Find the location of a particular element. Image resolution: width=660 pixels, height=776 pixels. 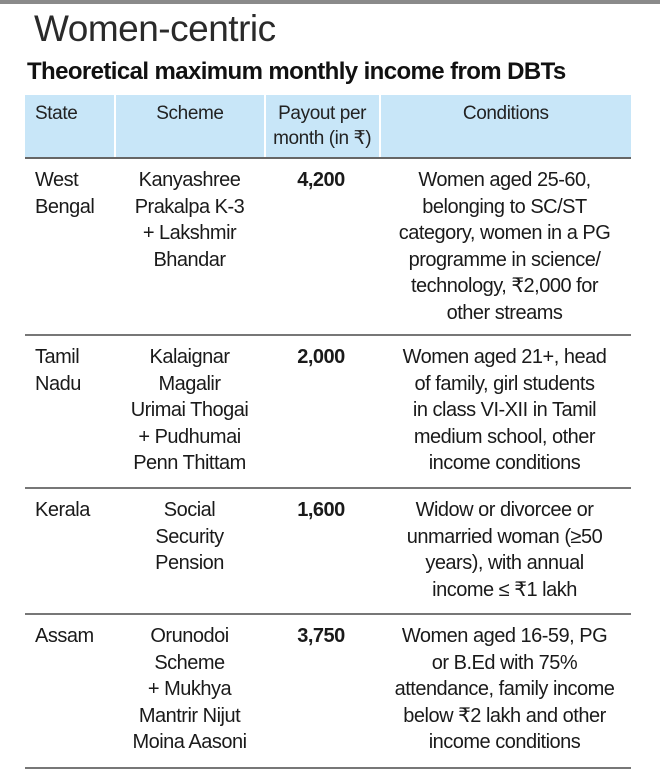

cell-payout: 2,000 is located at coordinates (321, 357).